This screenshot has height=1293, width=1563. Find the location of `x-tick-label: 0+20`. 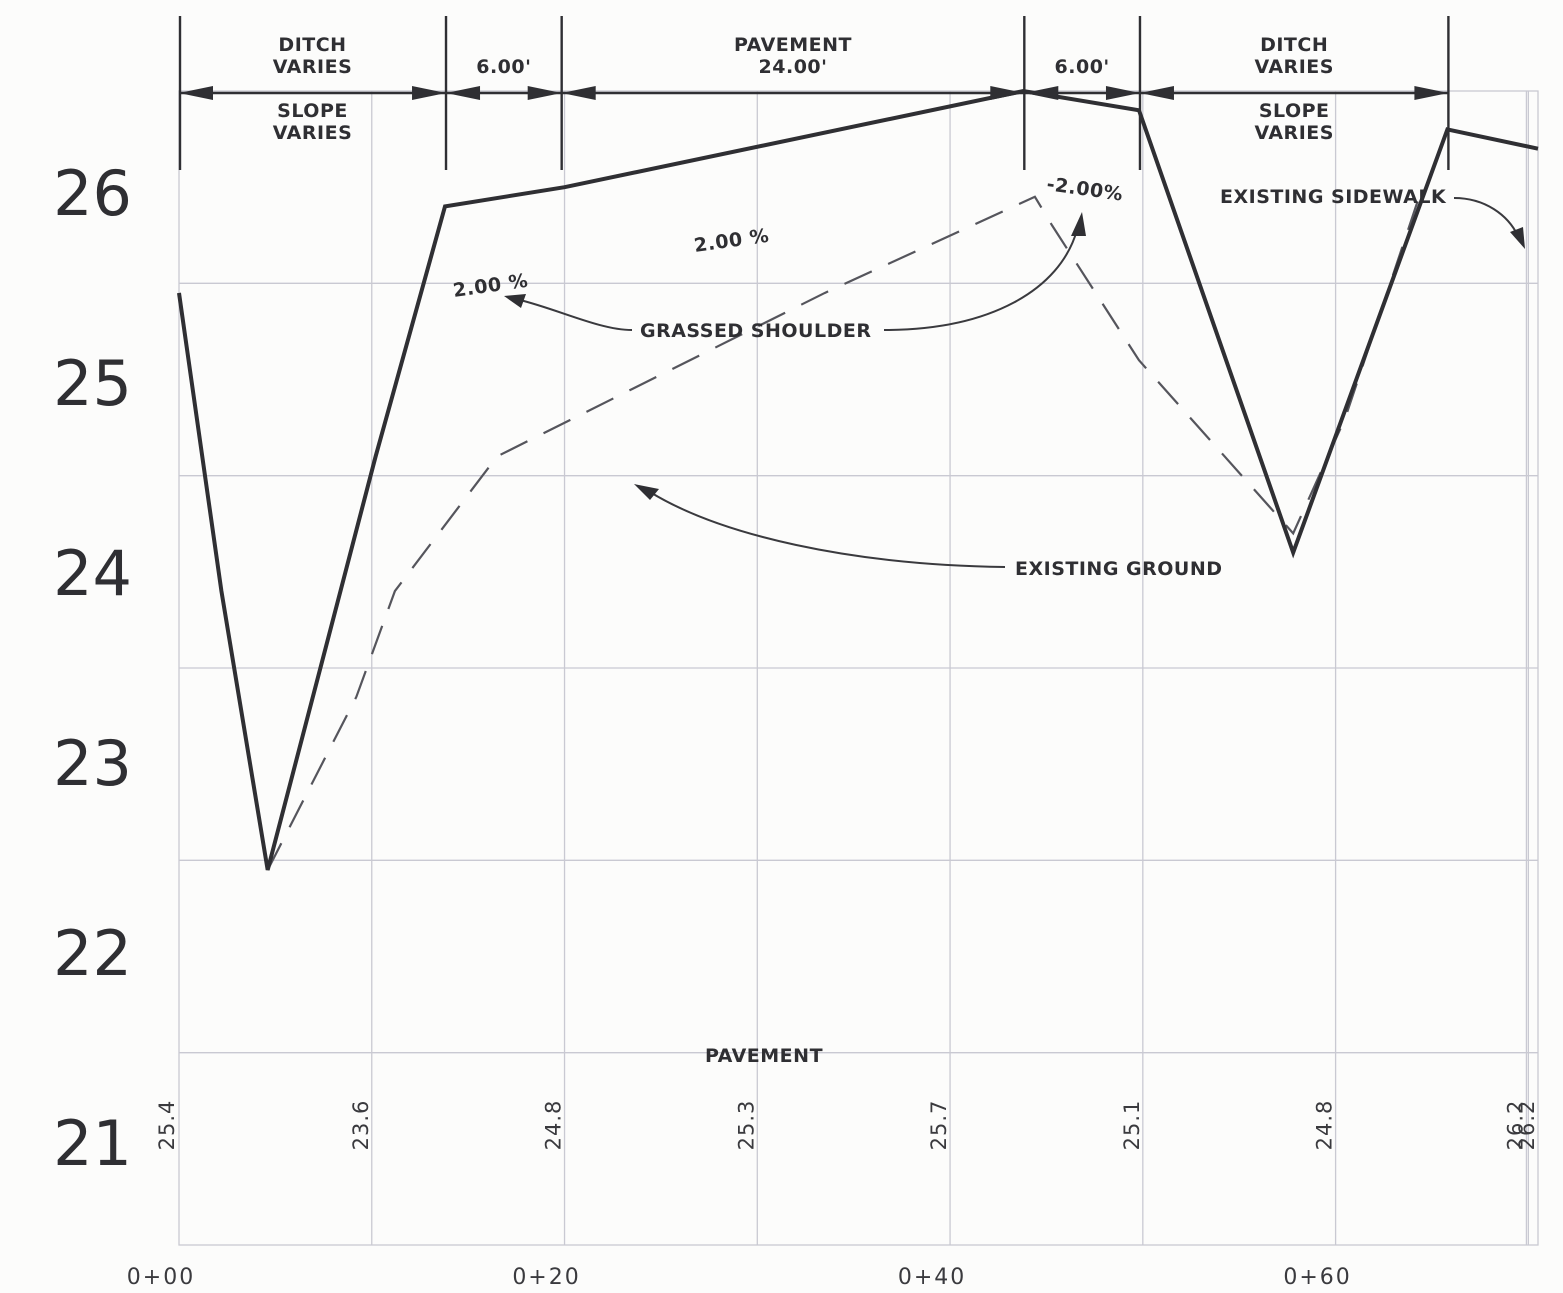

x-tick-label: 0+20 is located at coordinates (546, 1277).